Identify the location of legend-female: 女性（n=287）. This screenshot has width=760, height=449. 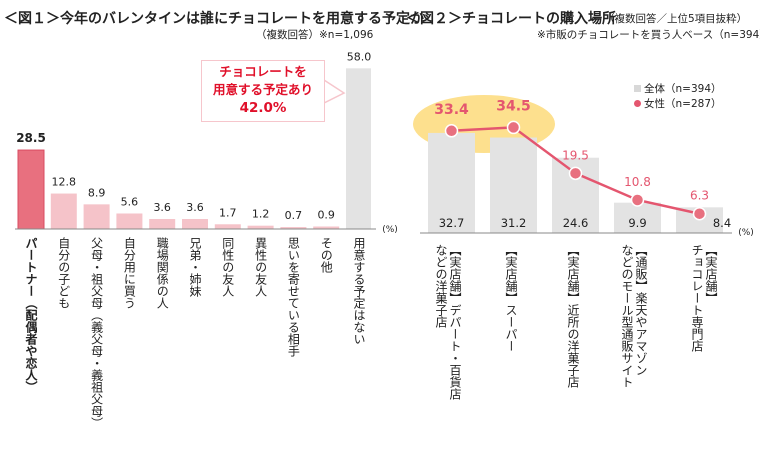
(678, 103).